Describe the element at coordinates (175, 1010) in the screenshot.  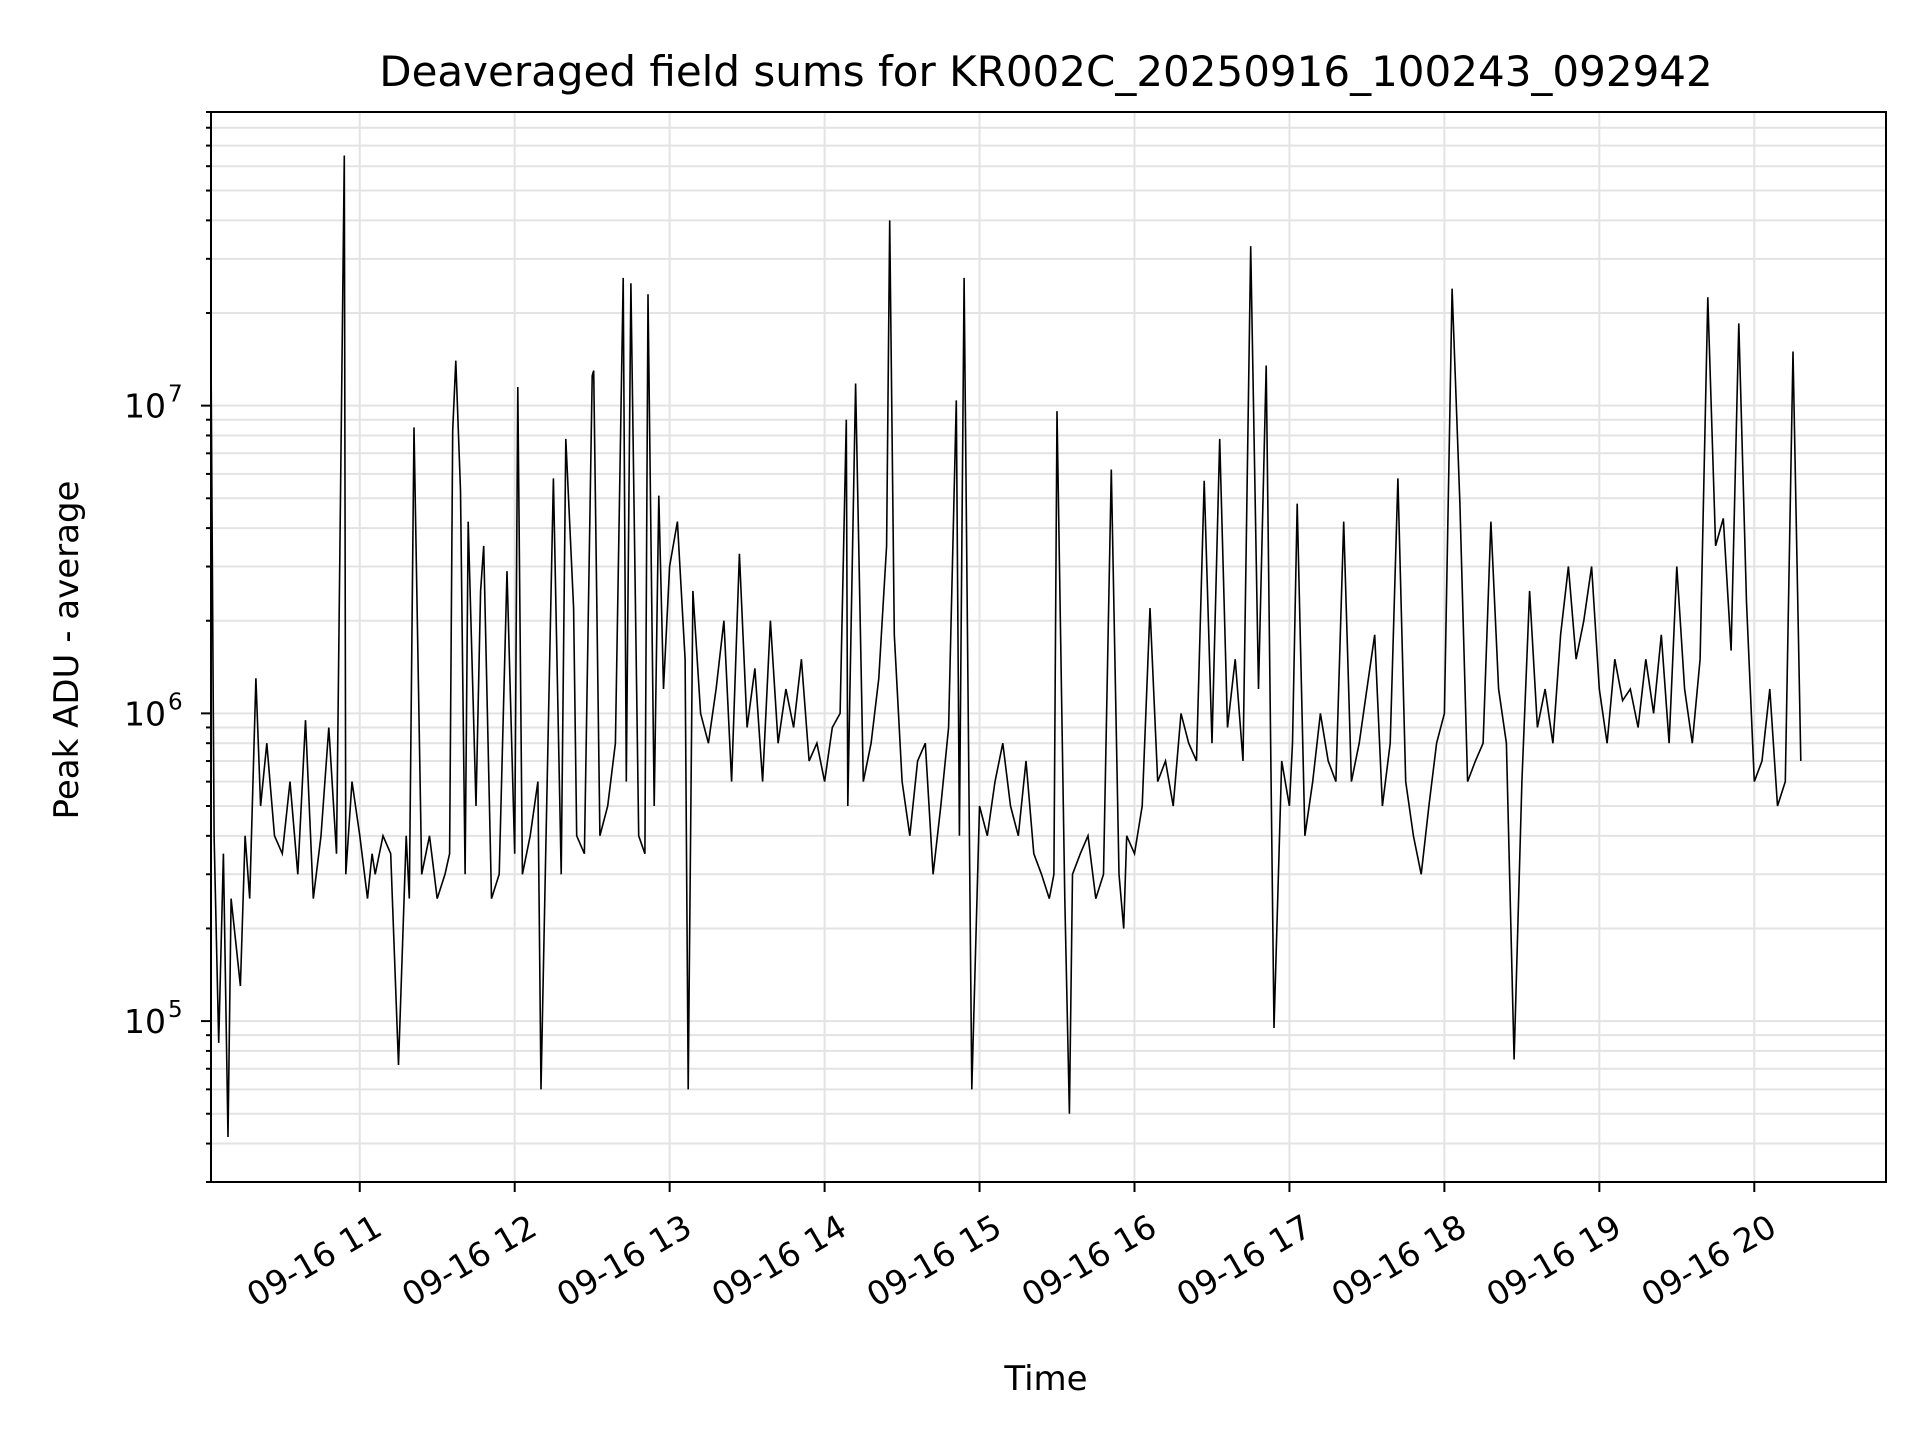
I see `y-tick-exponent: 5` at that location.